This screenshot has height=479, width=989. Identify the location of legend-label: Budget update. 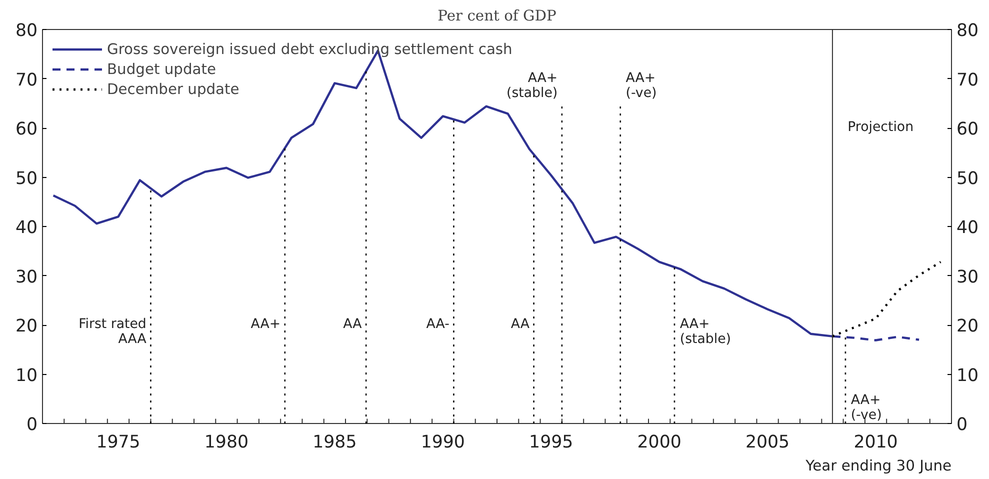
(161, 69).